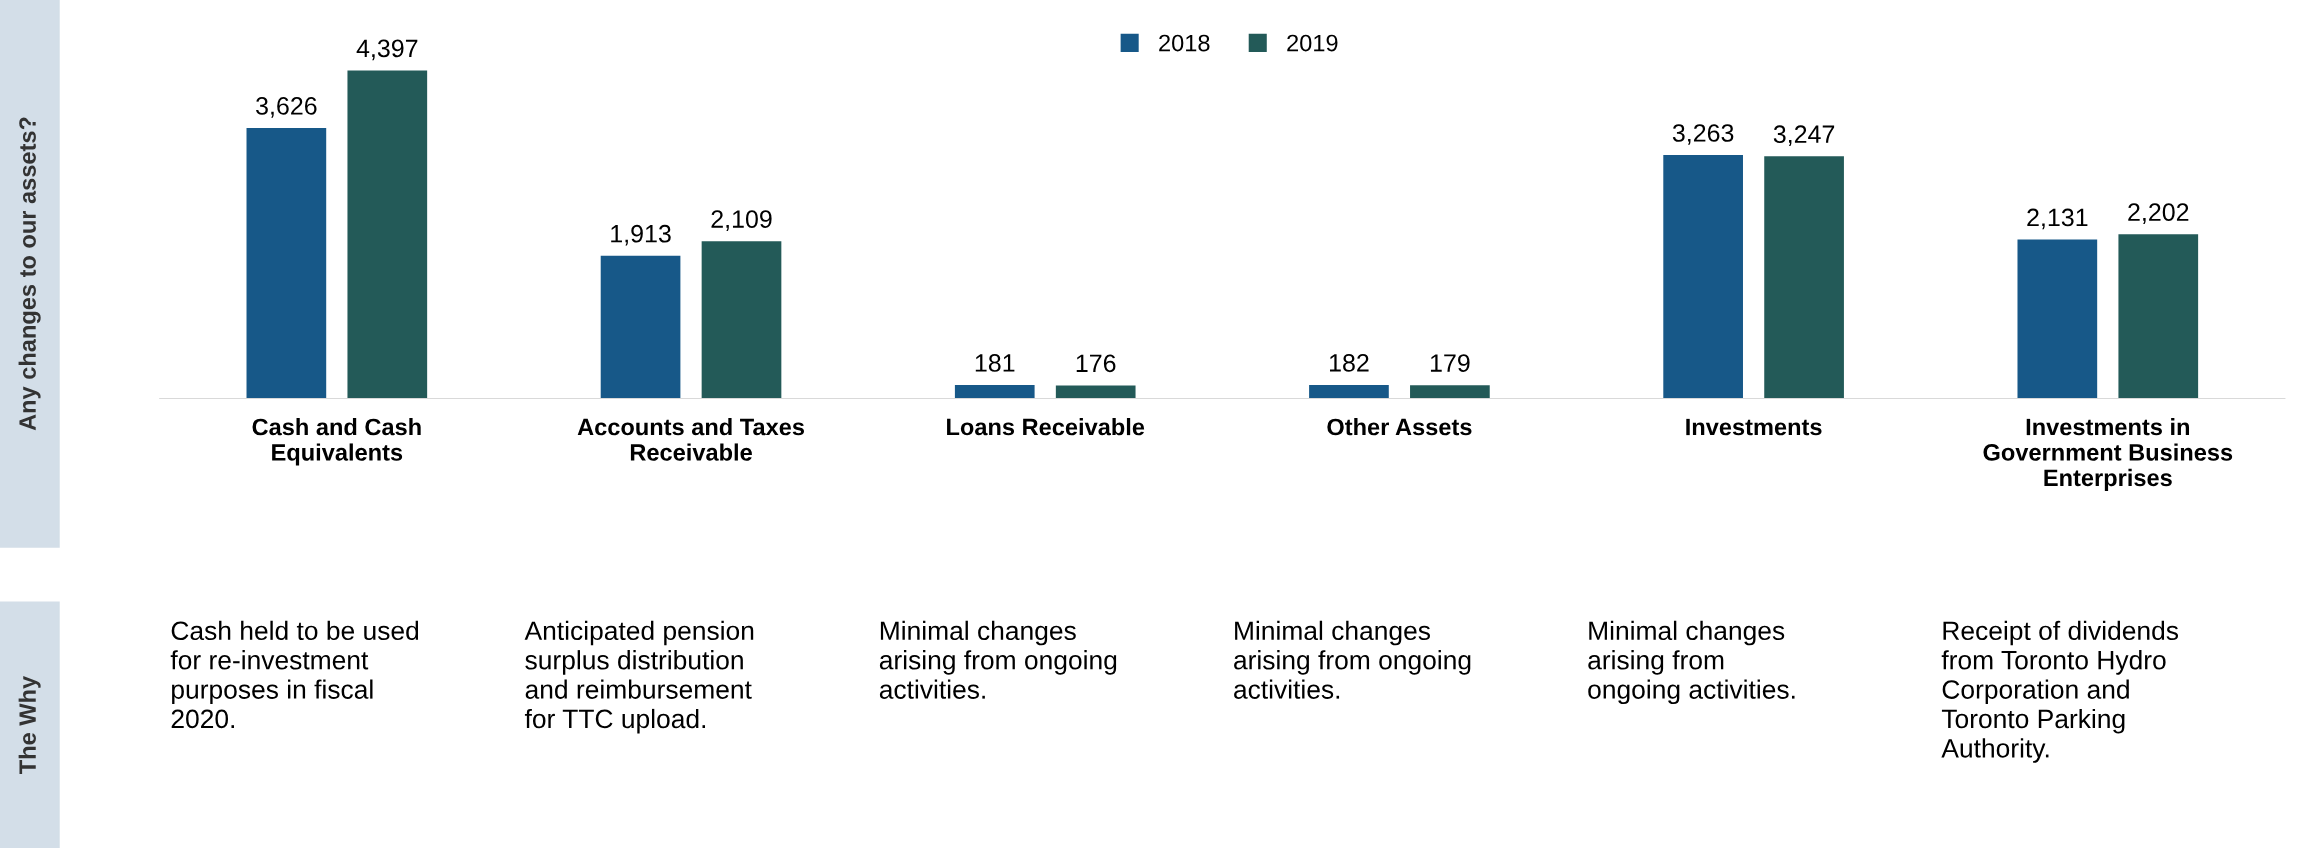 The image size is (2315, 848). I want to click on data-label: 3,263, so click(1703, 134).